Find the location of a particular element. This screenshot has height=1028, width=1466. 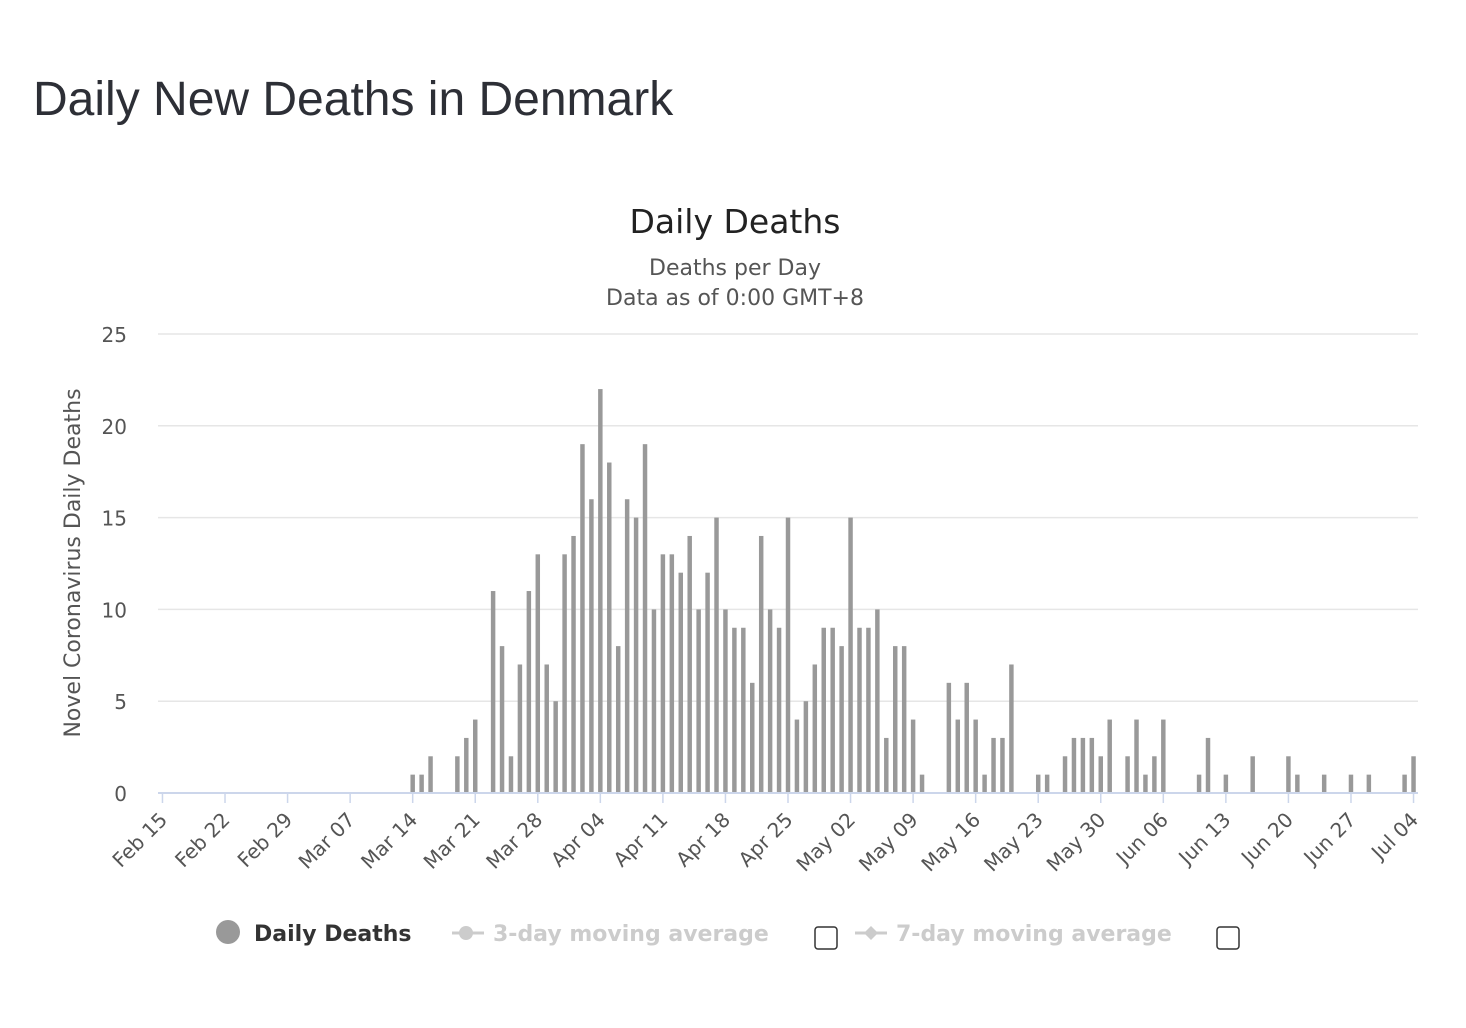

x-tick-label: Jun 27 is located at coordinates (1329, 839).